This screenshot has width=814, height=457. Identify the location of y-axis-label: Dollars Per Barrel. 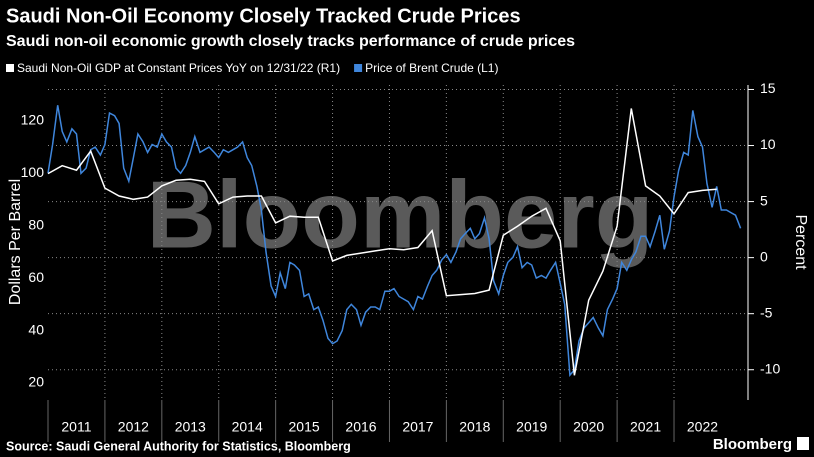
(15, 242).